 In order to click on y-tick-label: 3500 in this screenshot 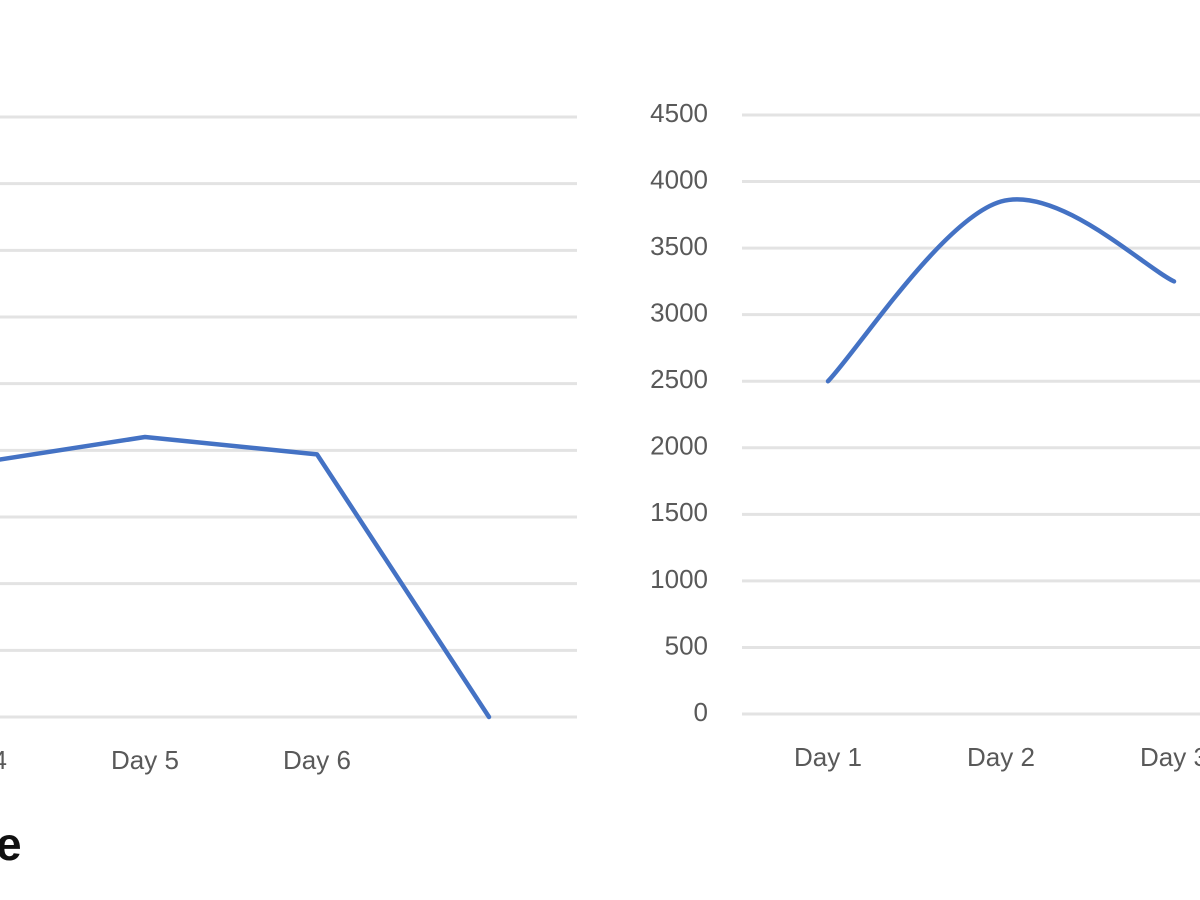, I will do `click(679, 246)`.